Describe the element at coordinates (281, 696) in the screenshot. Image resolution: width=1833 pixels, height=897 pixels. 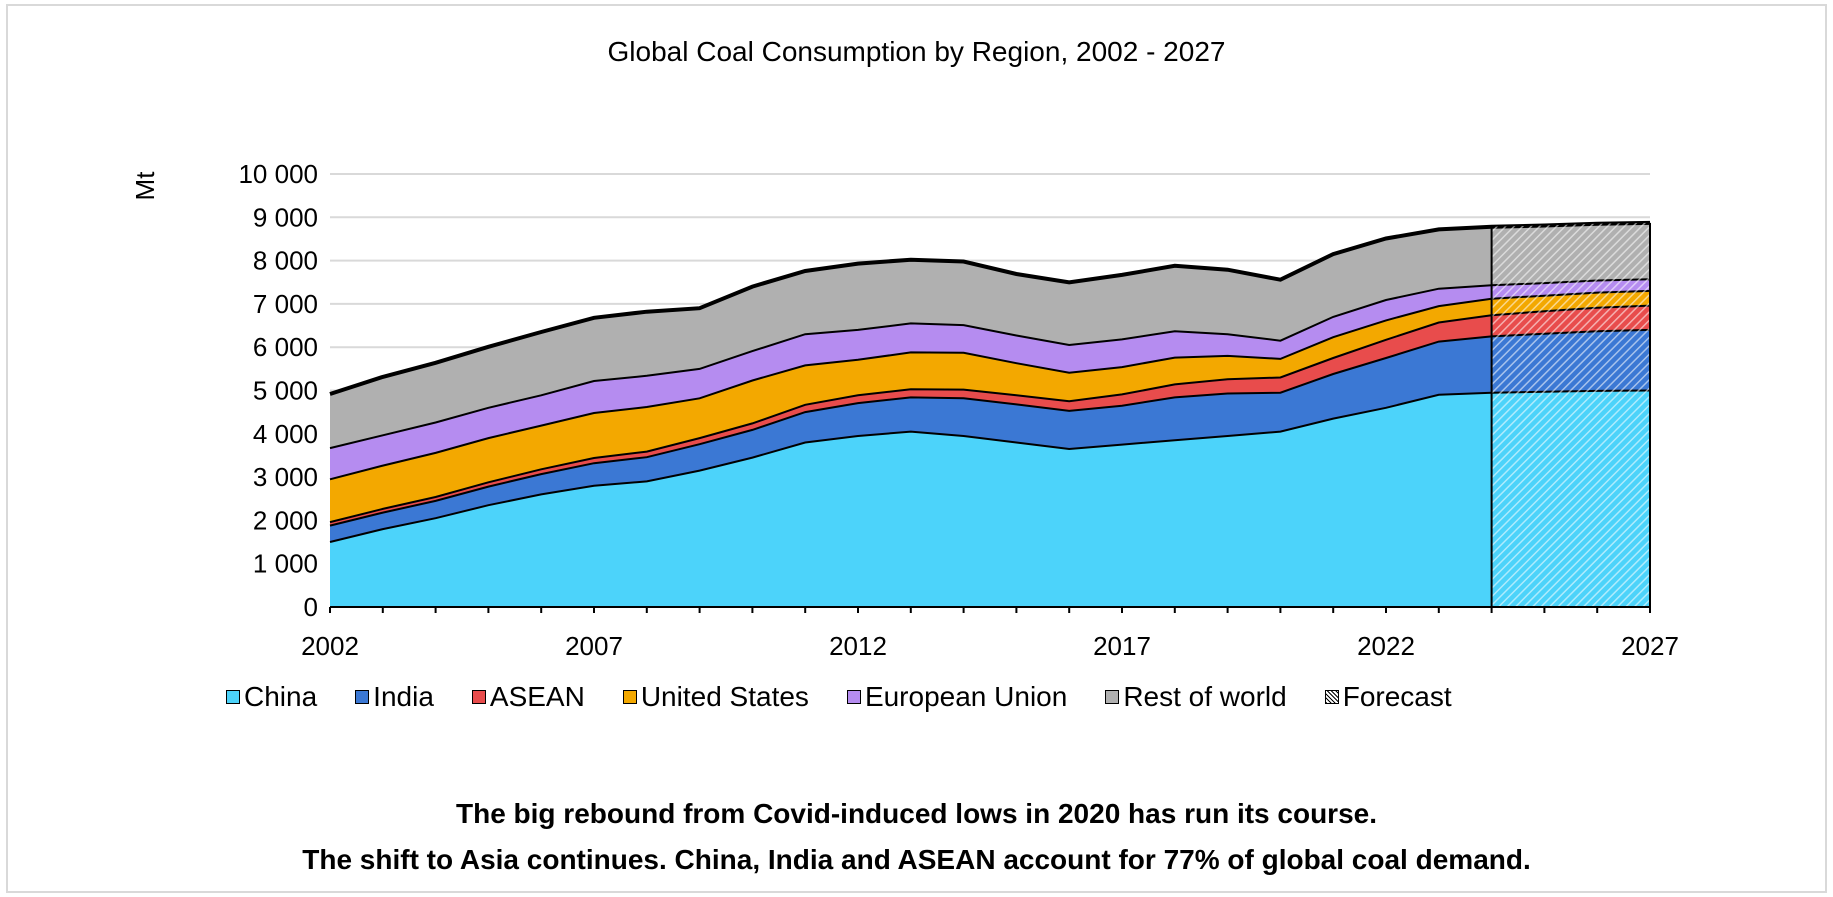
I see `legend-label: China` at that location.